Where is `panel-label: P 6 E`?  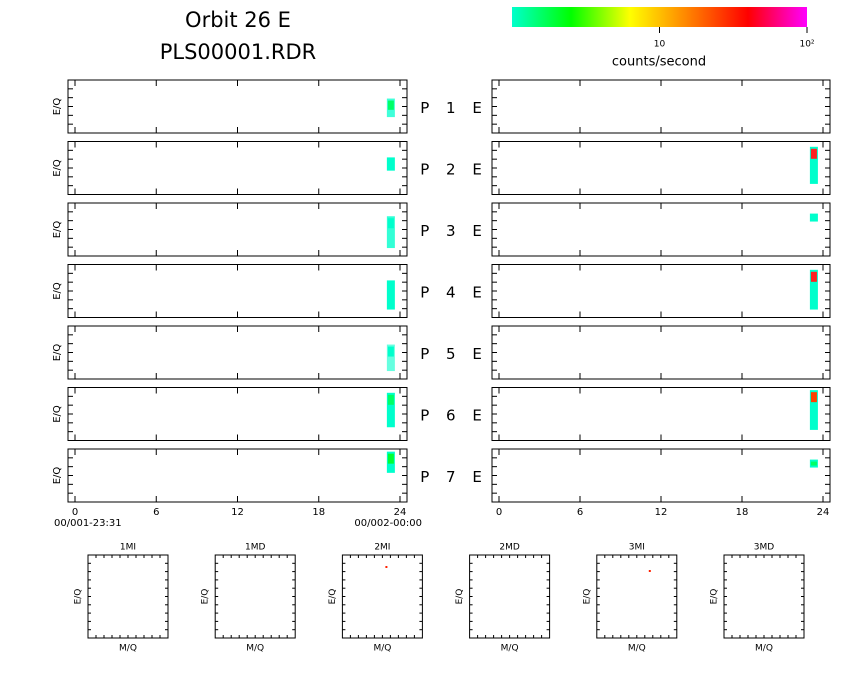 panel-label: P 6 E is located at coordinates (451, 416).